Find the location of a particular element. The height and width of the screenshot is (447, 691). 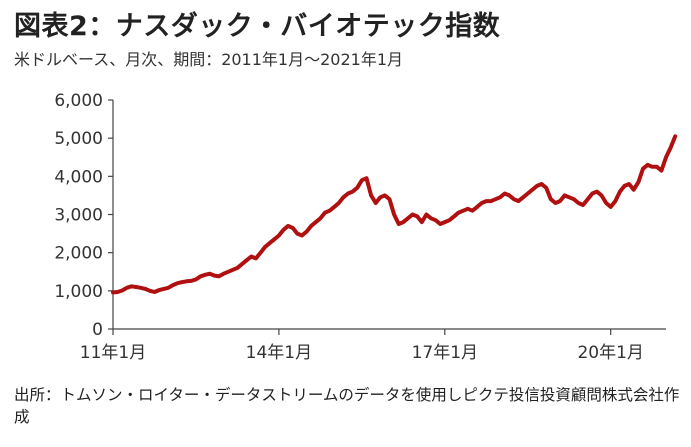

y-tick-label: 1,000 is located at coordinates (78, 292).